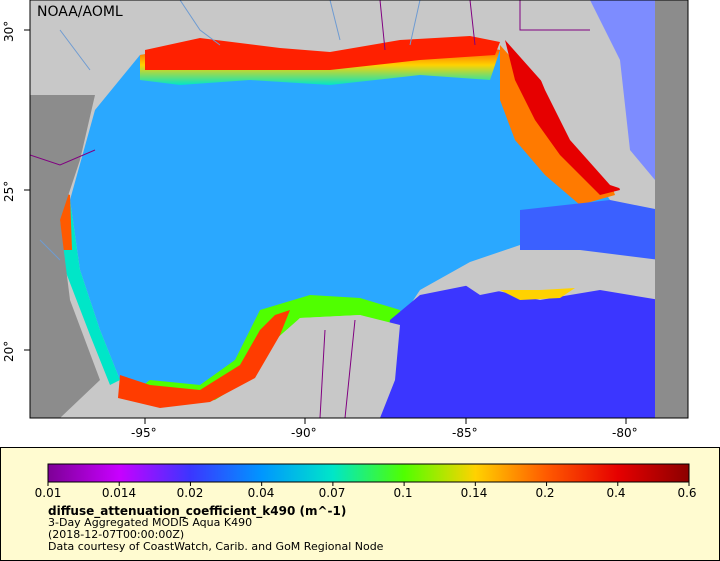 This screenshot has width=720, height=561. What do you see at coordinates (150, 522) in the screenshot?
I see `dataset-title: 3-Day Aggregated MODIS Aqua K490` at bounding box center [150, 522].